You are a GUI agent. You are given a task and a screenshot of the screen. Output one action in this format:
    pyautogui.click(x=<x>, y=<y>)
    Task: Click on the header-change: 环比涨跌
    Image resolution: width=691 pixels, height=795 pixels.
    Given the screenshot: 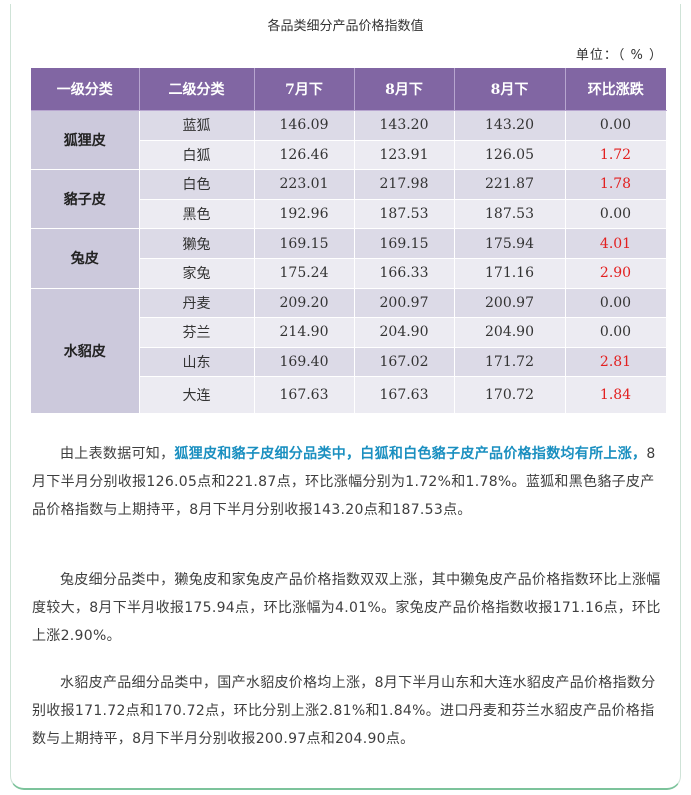 What is the action you would take?
    pyautogui.click(x=615, y=89)
    